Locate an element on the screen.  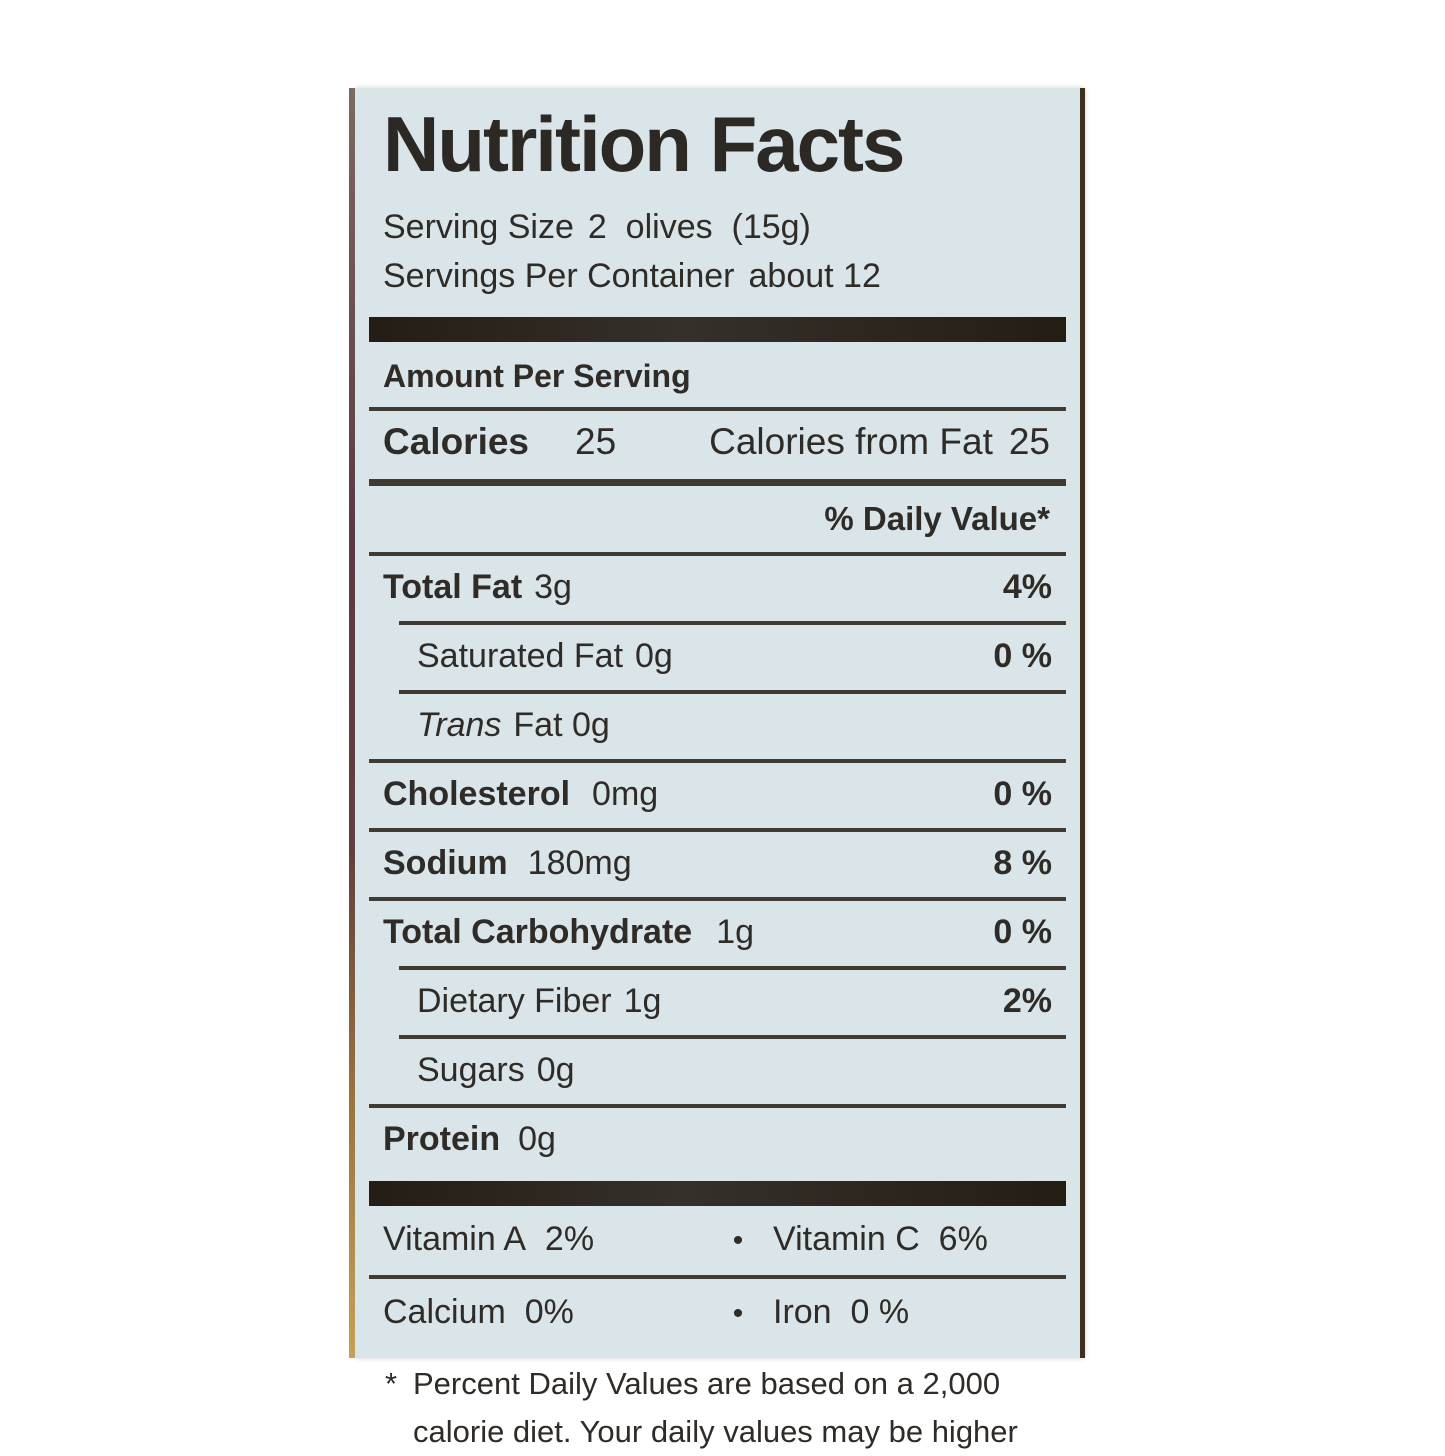
iron-value: 0 % is located at coordinates (880, 1312).